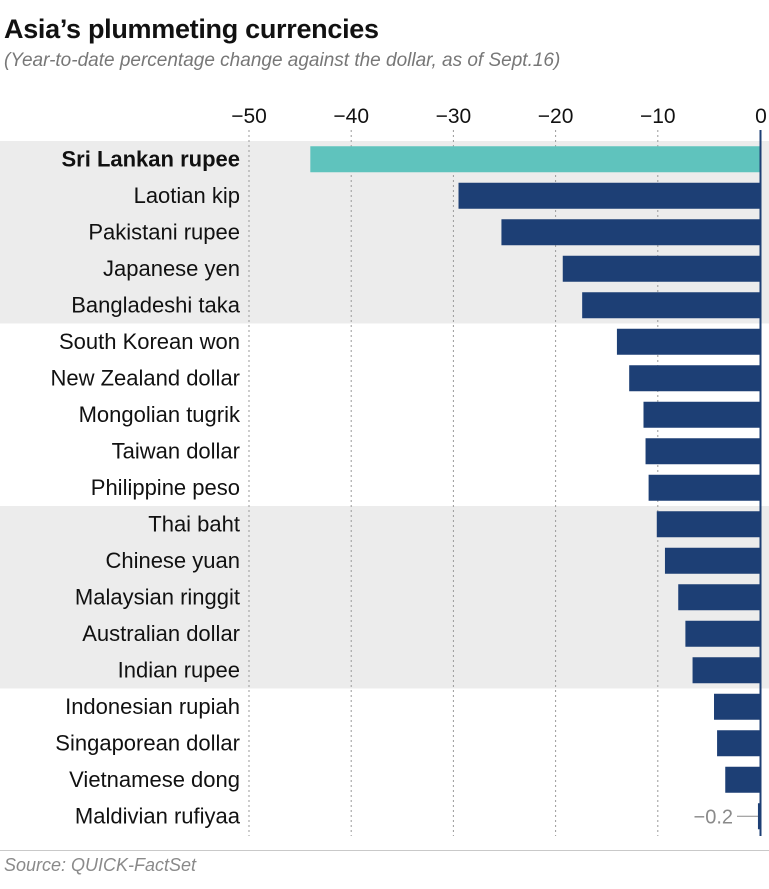  I want to click on category-label: Sri Lankan rupee, so click(150, 158).